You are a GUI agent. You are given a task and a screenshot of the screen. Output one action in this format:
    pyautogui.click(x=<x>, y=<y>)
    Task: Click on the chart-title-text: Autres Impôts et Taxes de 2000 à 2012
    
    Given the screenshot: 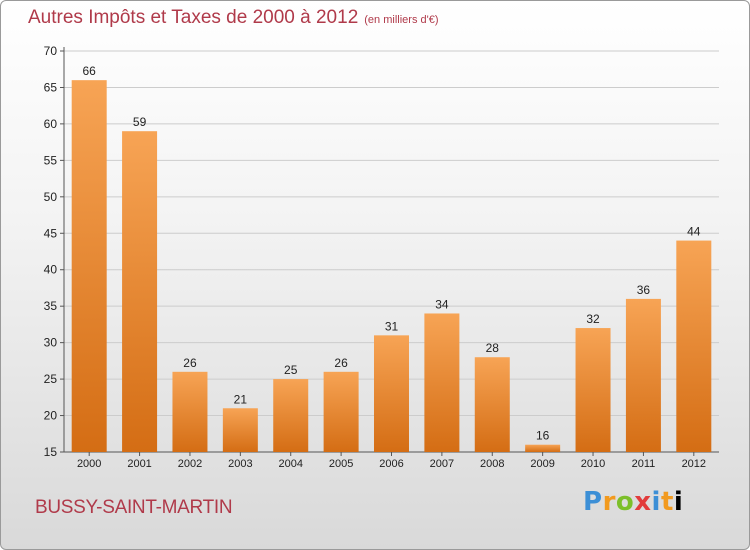 What is the action you would take?
    pyautogui.click(x=193, y=17)
    